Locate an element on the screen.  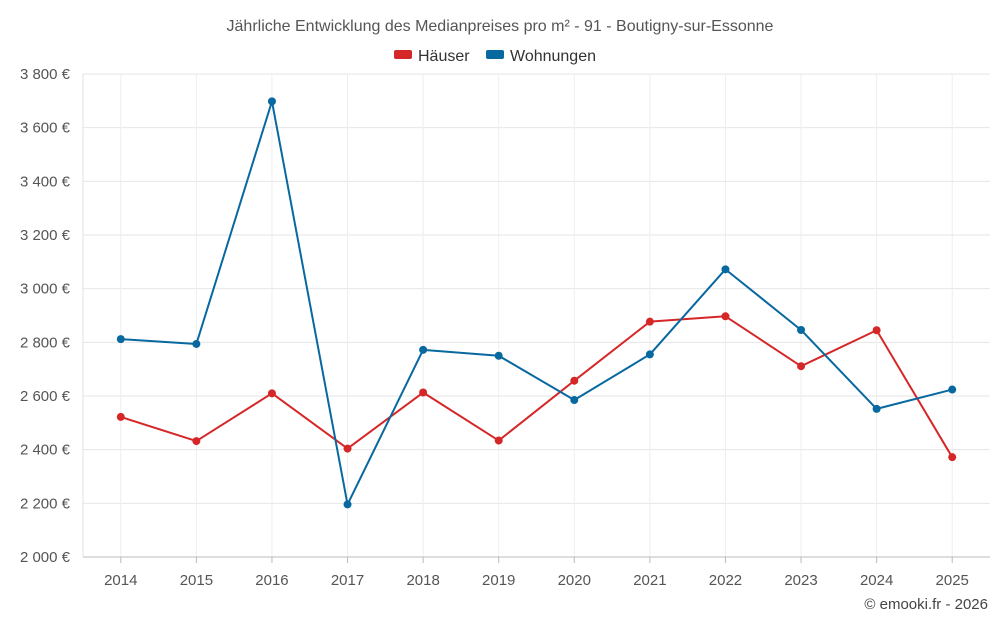
legend-item-haeuser: Häuser is located at coordinates (432, 56).